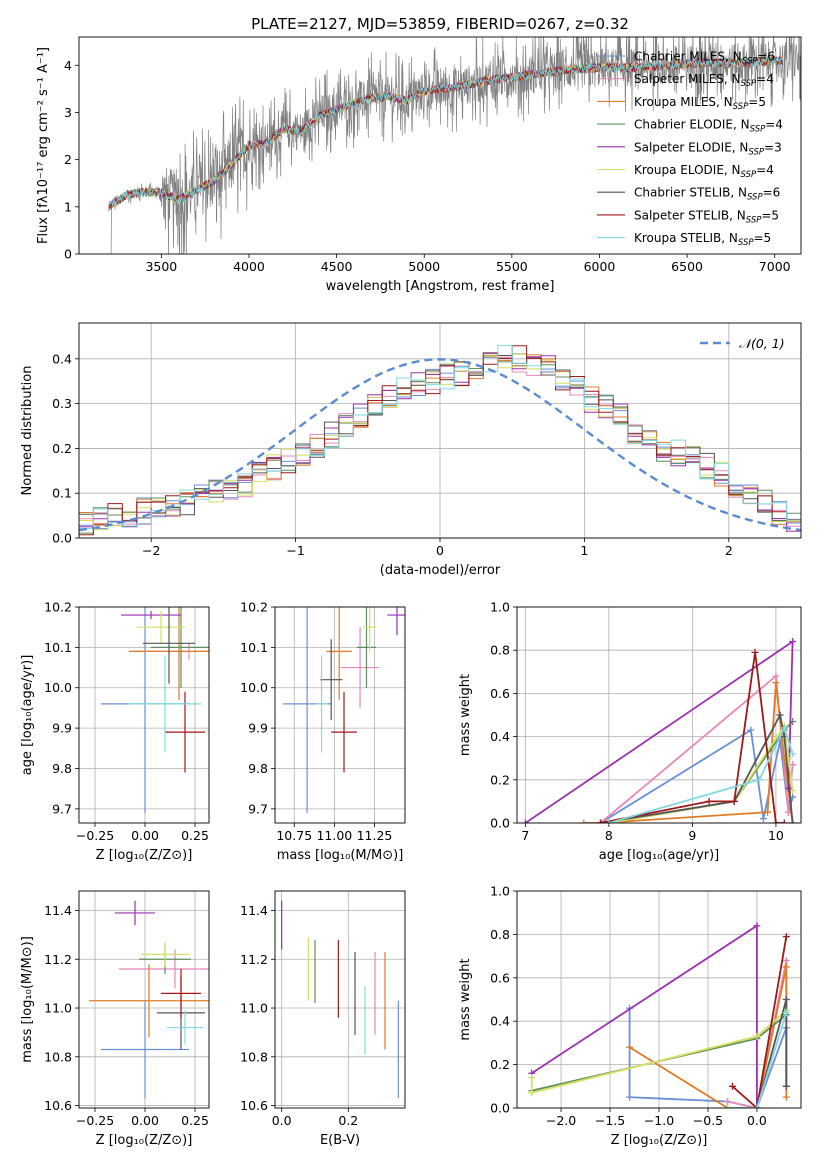 The width and height of the screenshot is (819, 1170). What do you see at coordinates (610, 1120) in the screenshot?
I see `x-tick-label: −1.5` at bounding box center [610, 1120].